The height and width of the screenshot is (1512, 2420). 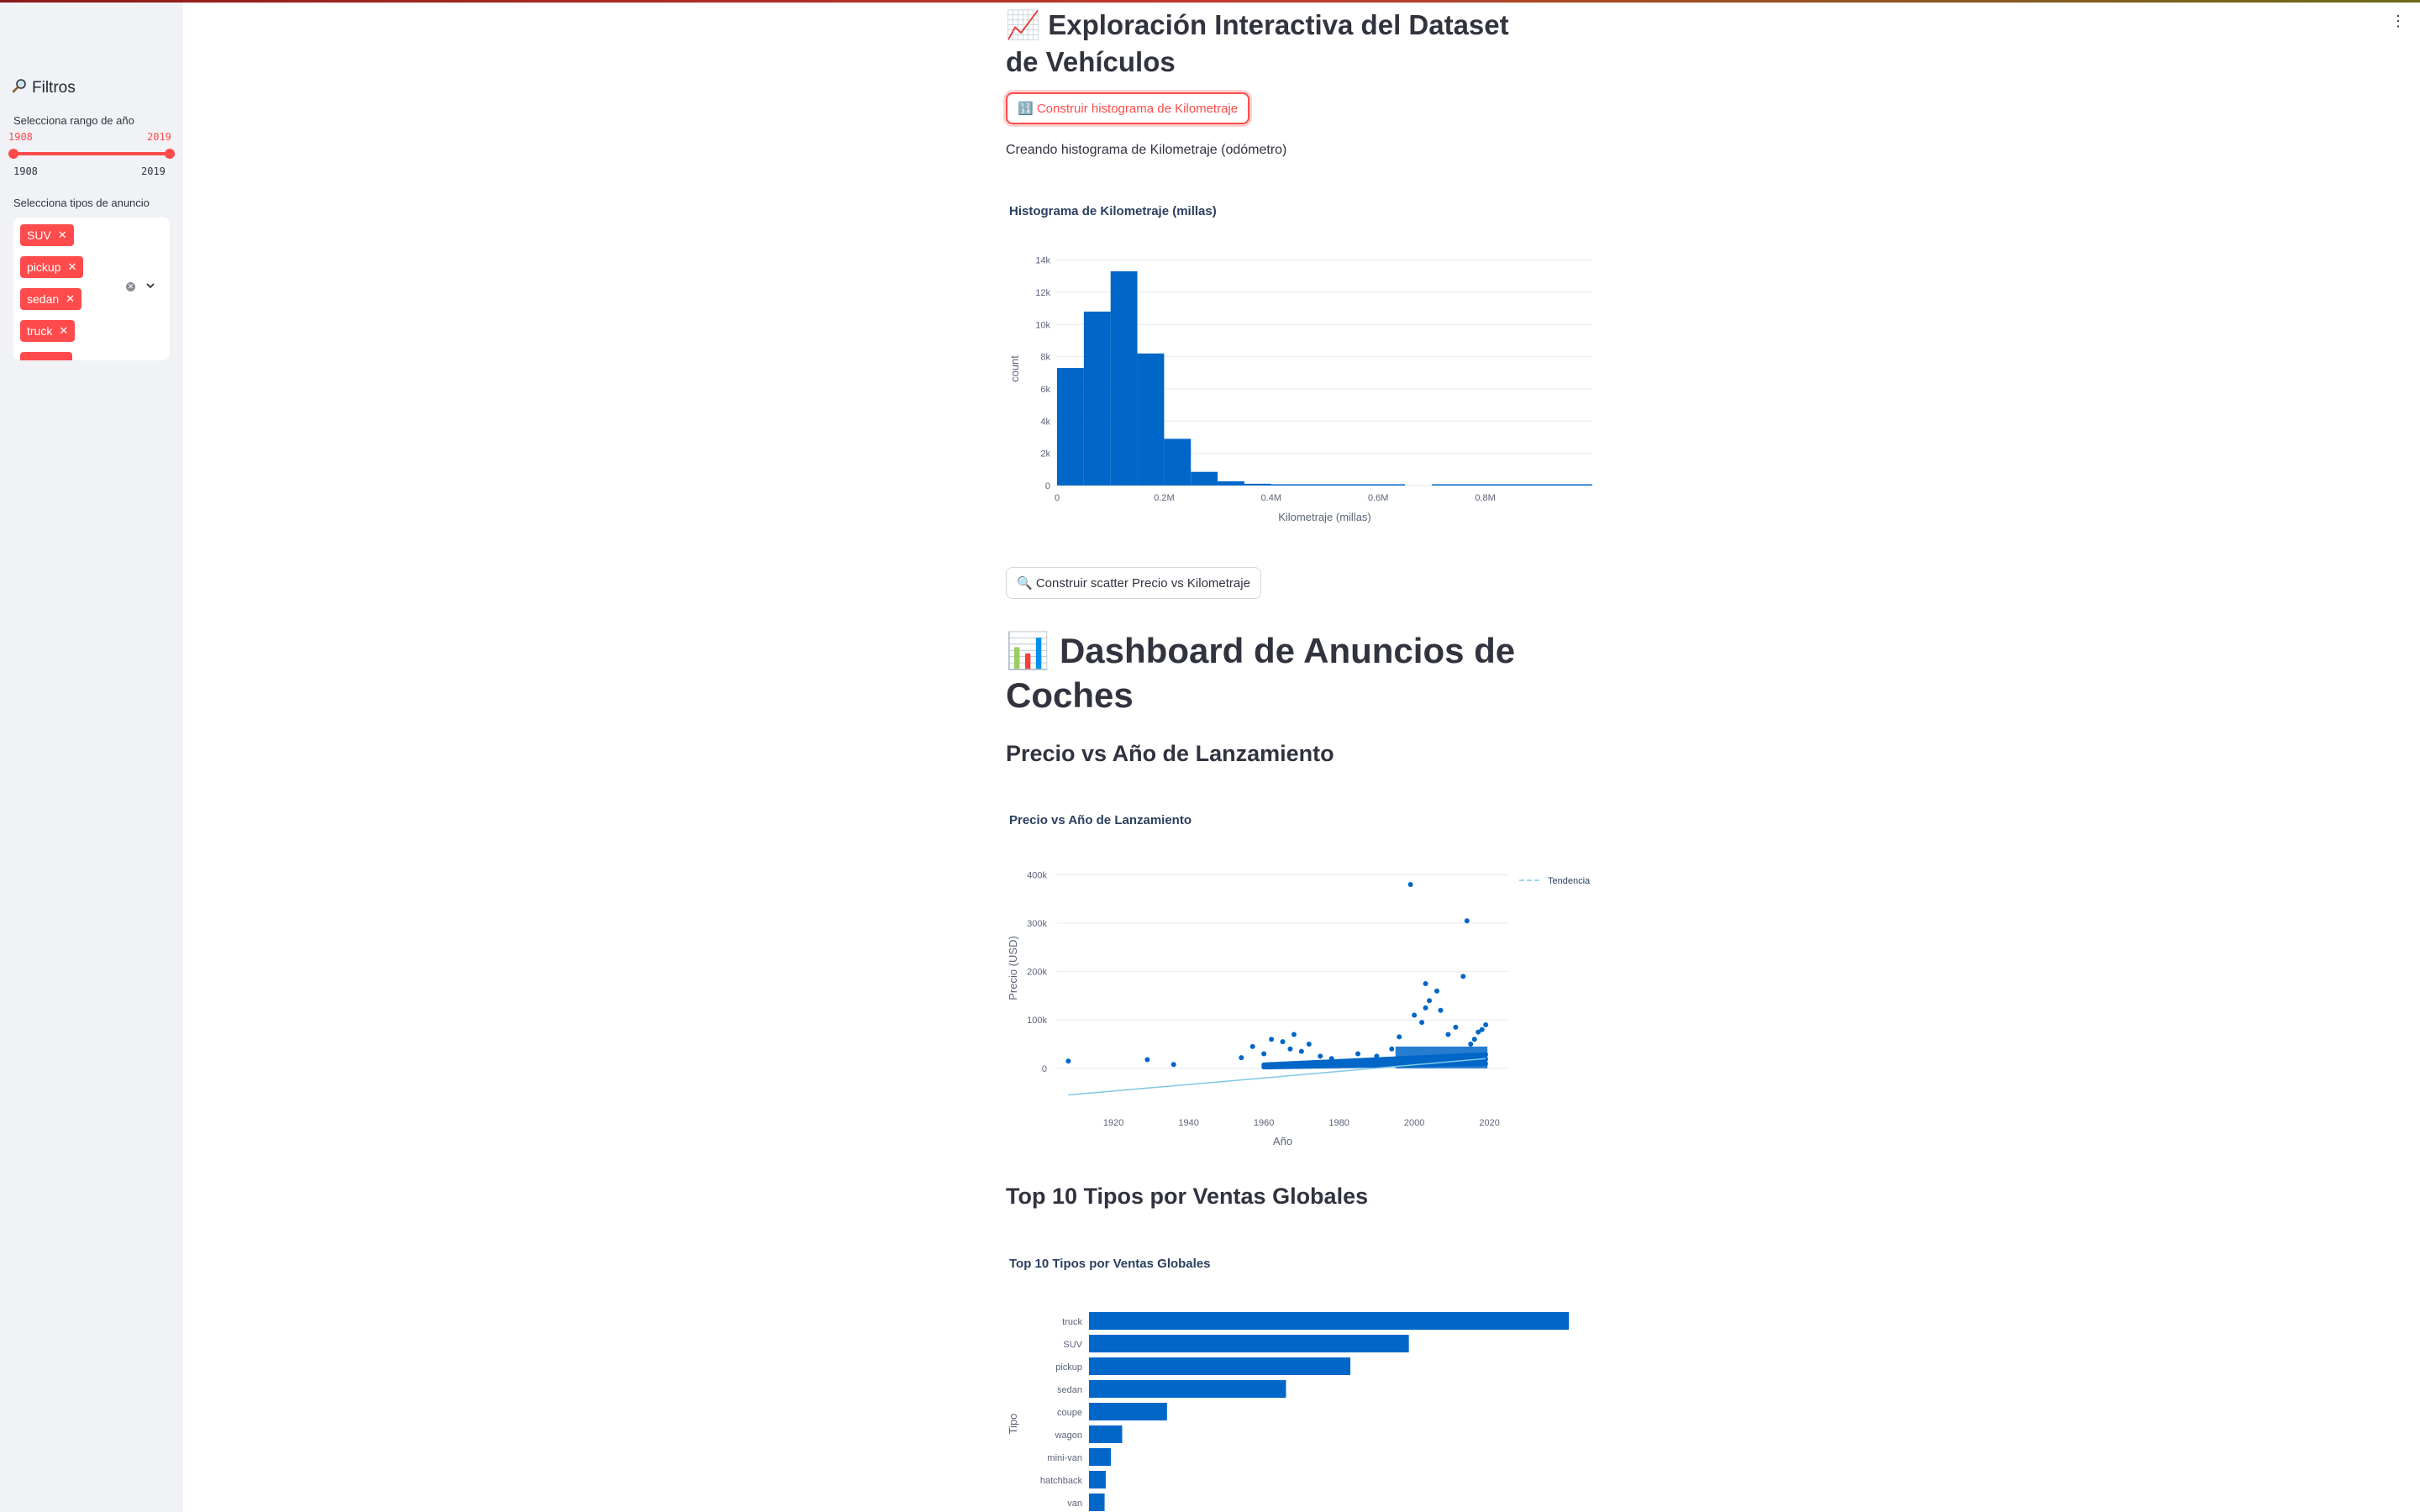 I want to click on year-range-slider, so click(x=92, y=153).